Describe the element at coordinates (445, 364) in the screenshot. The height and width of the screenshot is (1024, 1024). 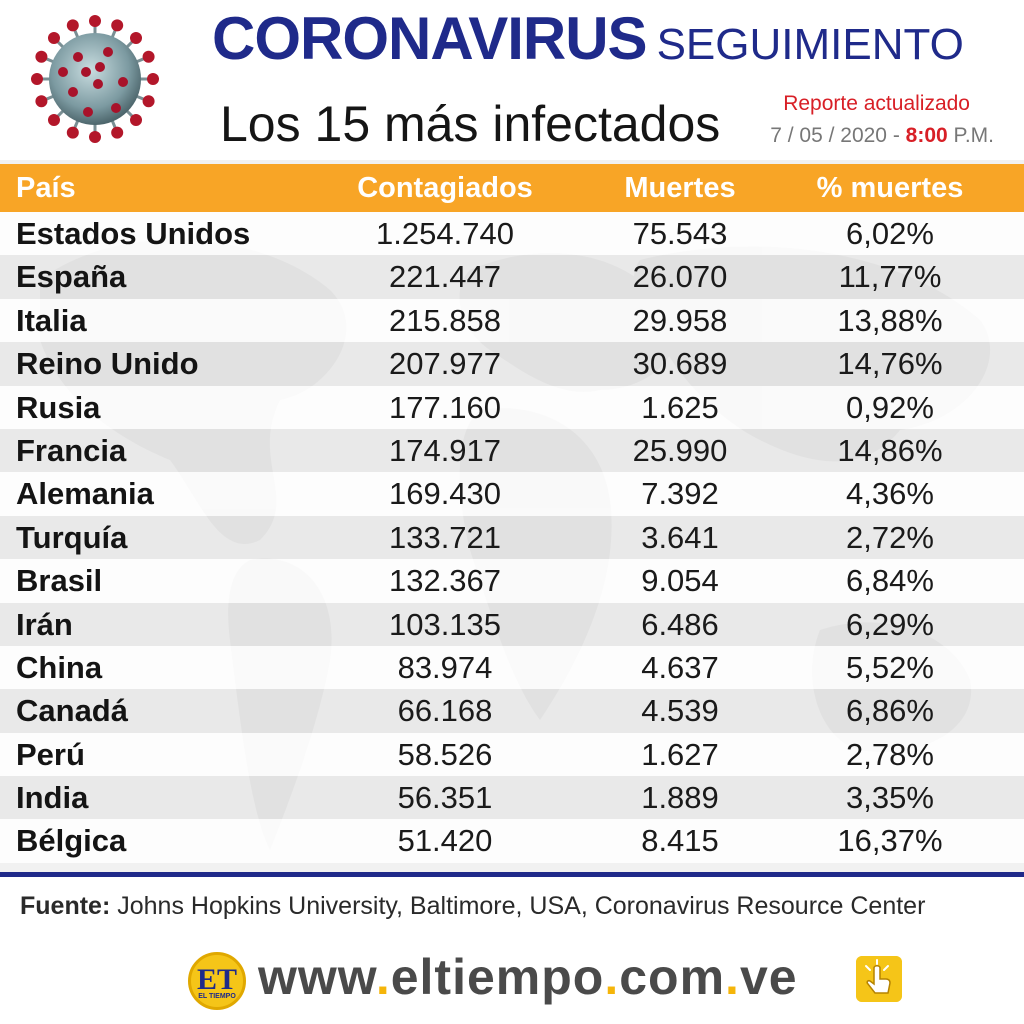
I see `confirmed-cell: 207.977` at that location.